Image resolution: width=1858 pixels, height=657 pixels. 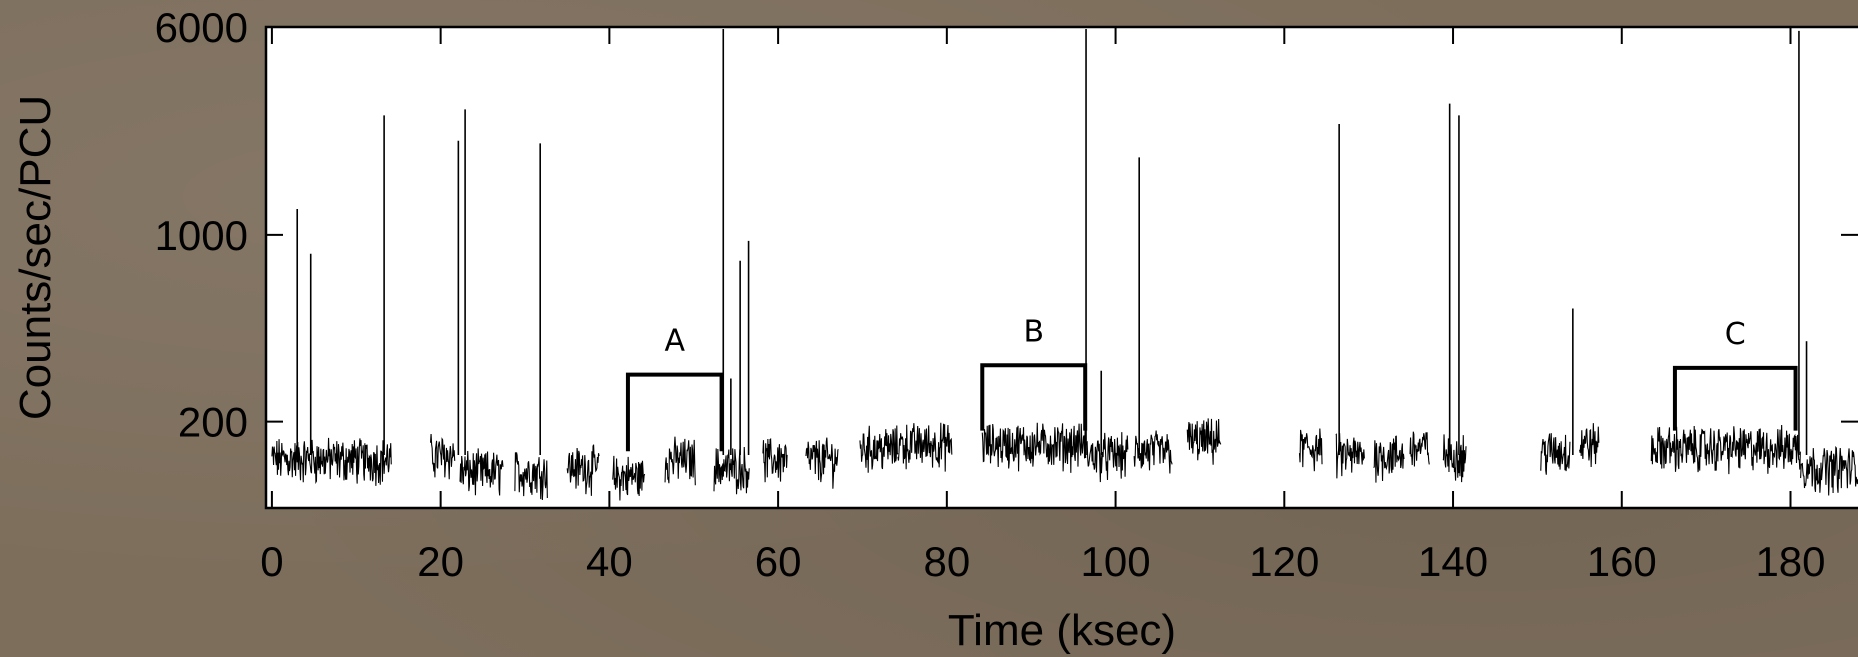 I want to click on x-axis-title: Time (ksec), so click(x=1062, y=630).